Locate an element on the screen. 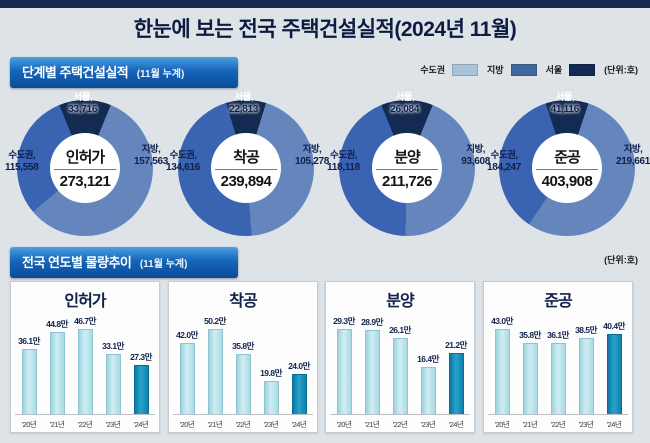 The image size is (650, 443). legend-label-seoul: 서울 is located at coordinates (554, 70).